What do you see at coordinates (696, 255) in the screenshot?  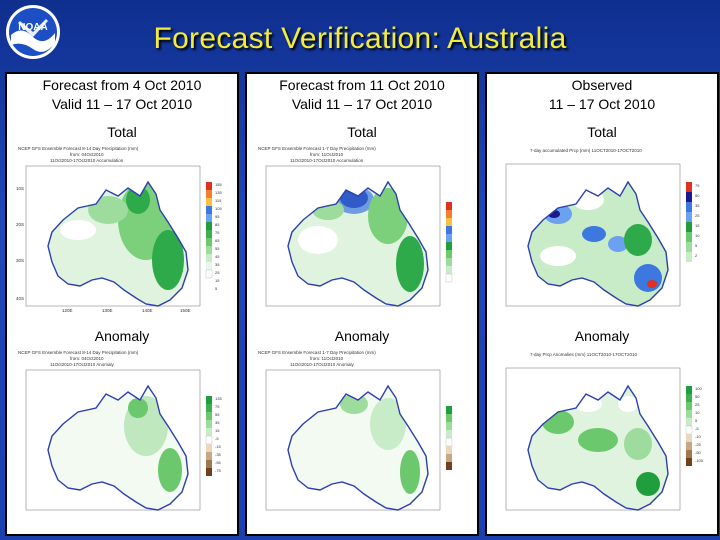 I see `legend-value: 2` at bounding box center [696, 255].